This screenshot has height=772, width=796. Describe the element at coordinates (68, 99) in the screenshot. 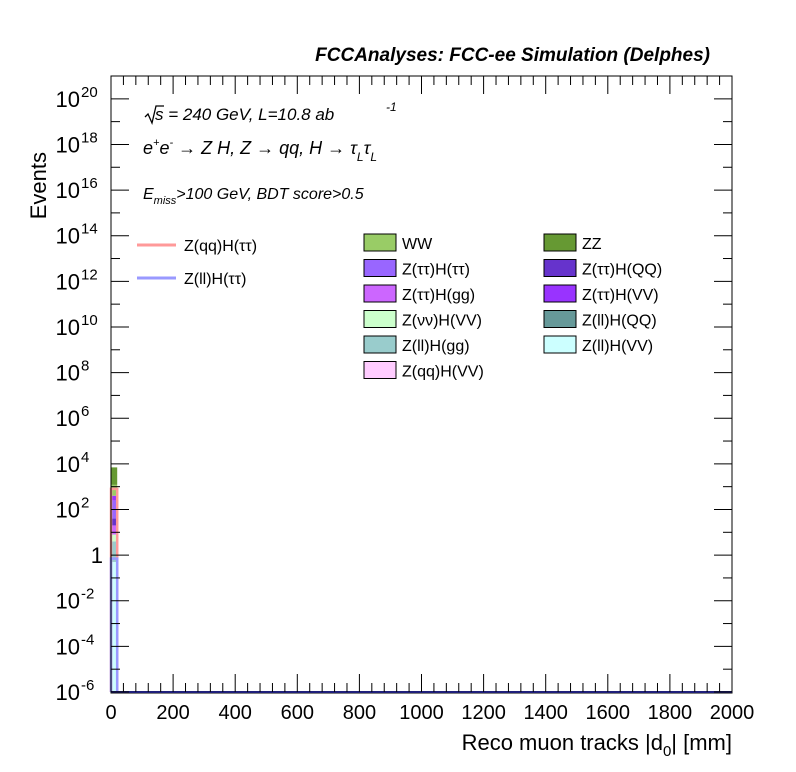

I see `y-tick-label-13: 10` at that location.